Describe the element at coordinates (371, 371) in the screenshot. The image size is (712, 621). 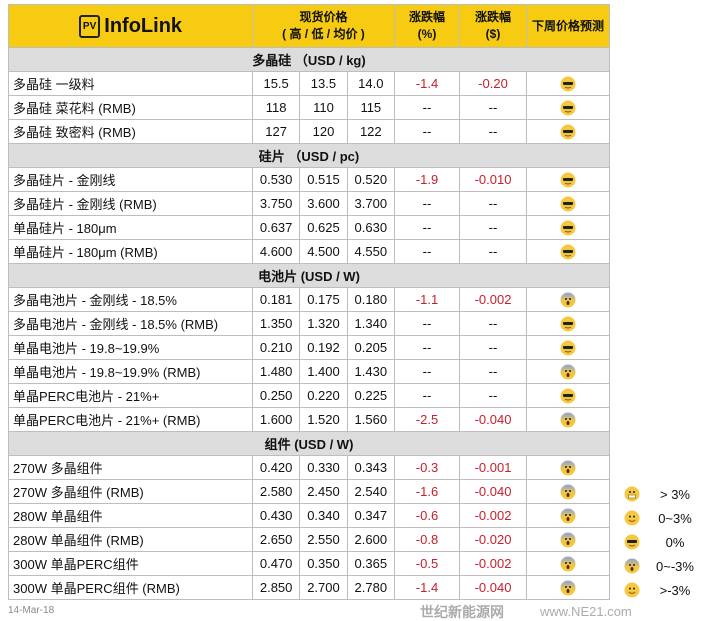
I see `avg-price: 1.430` at that location.